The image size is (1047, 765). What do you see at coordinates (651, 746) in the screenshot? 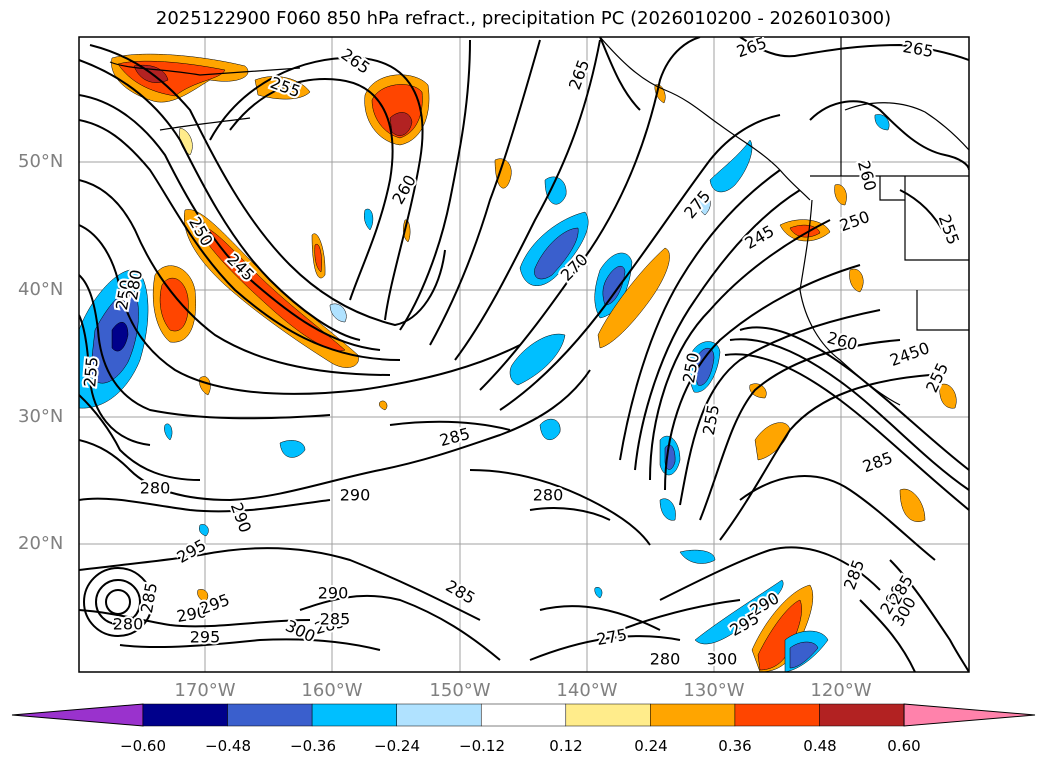
I see `colorbar-tick: 0.24` at bounding box center [651, 746].